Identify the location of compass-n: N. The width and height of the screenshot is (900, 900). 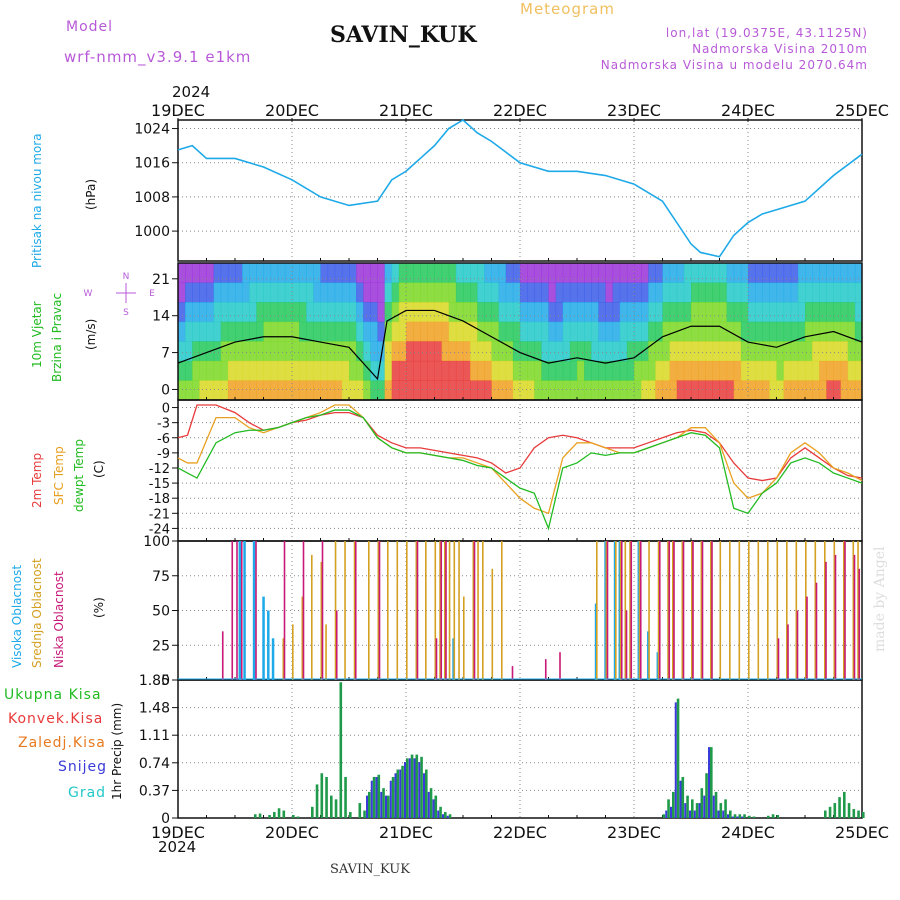
(126, 277).